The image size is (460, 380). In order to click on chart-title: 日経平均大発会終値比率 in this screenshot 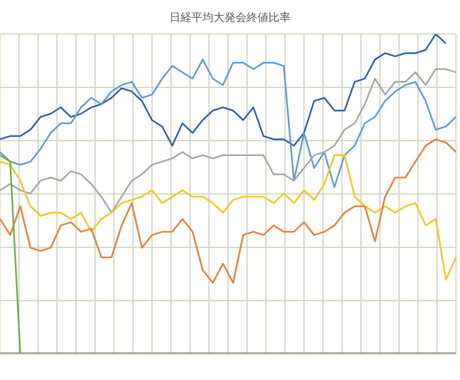, I will do `click(230, 17)`.